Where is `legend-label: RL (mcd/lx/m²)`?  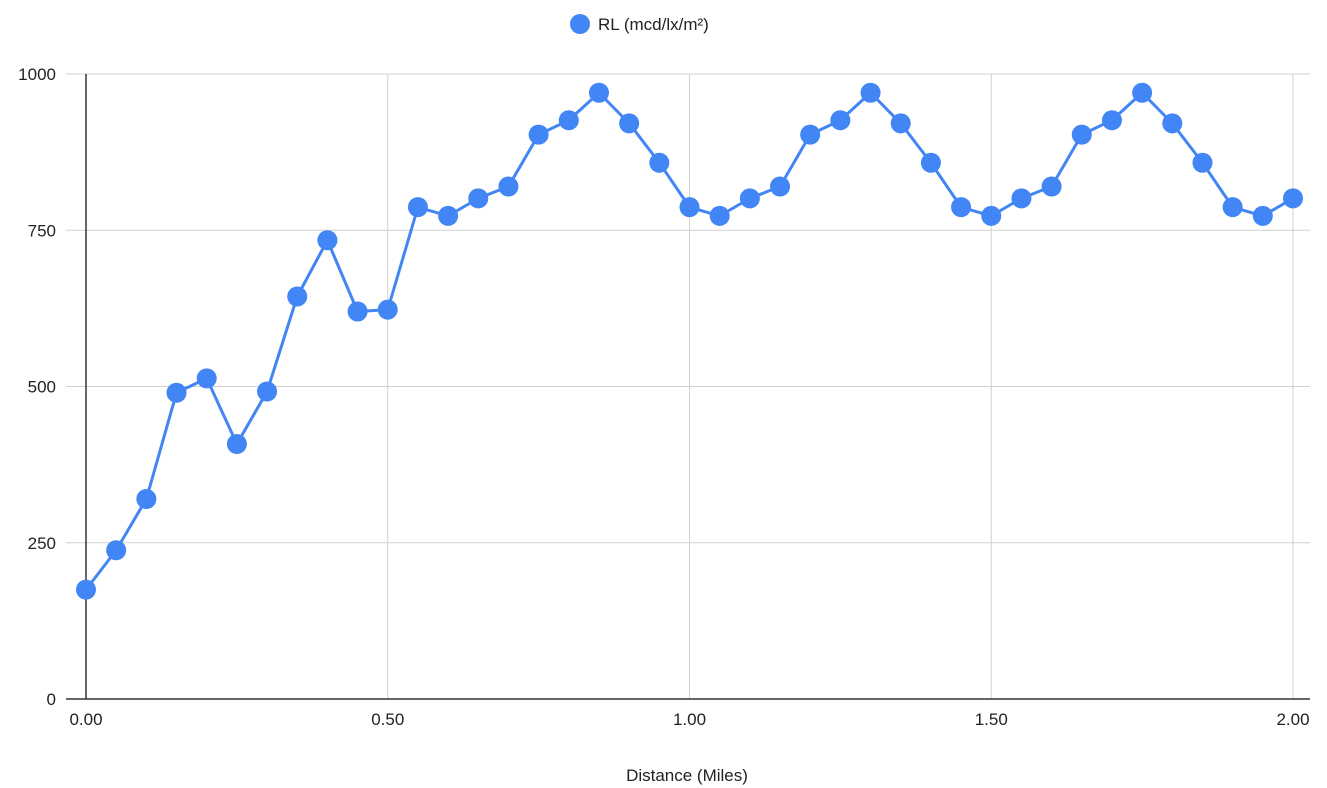 legend-label: RL (mcd/lx/m²) is located at coordinates (653, 24).